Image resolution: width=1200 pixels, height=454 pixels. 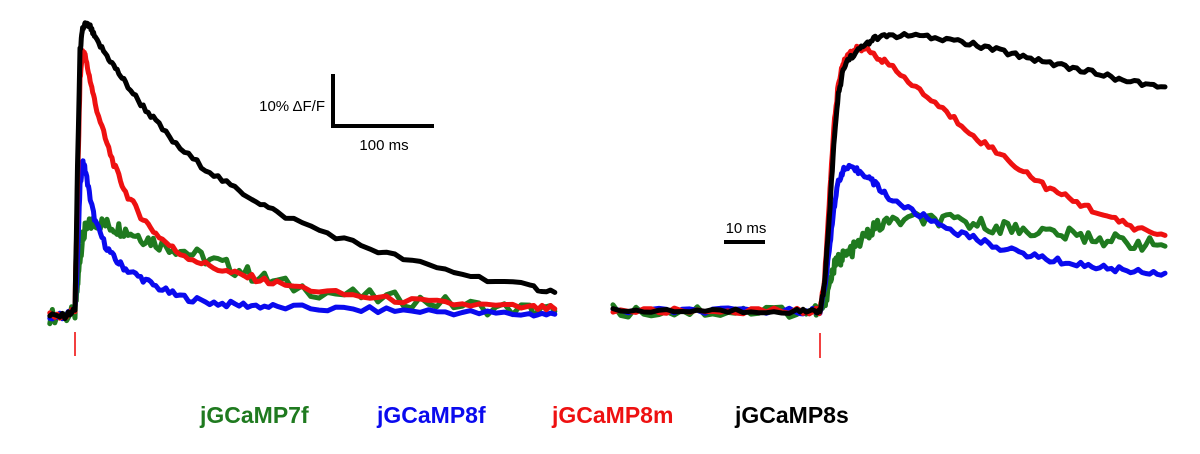 What do you see at coordinates (431, 415) in the screenshot?
I see `legend-label-jgcamp8f: jGCaMP8f` at bounding box center [431, 415].